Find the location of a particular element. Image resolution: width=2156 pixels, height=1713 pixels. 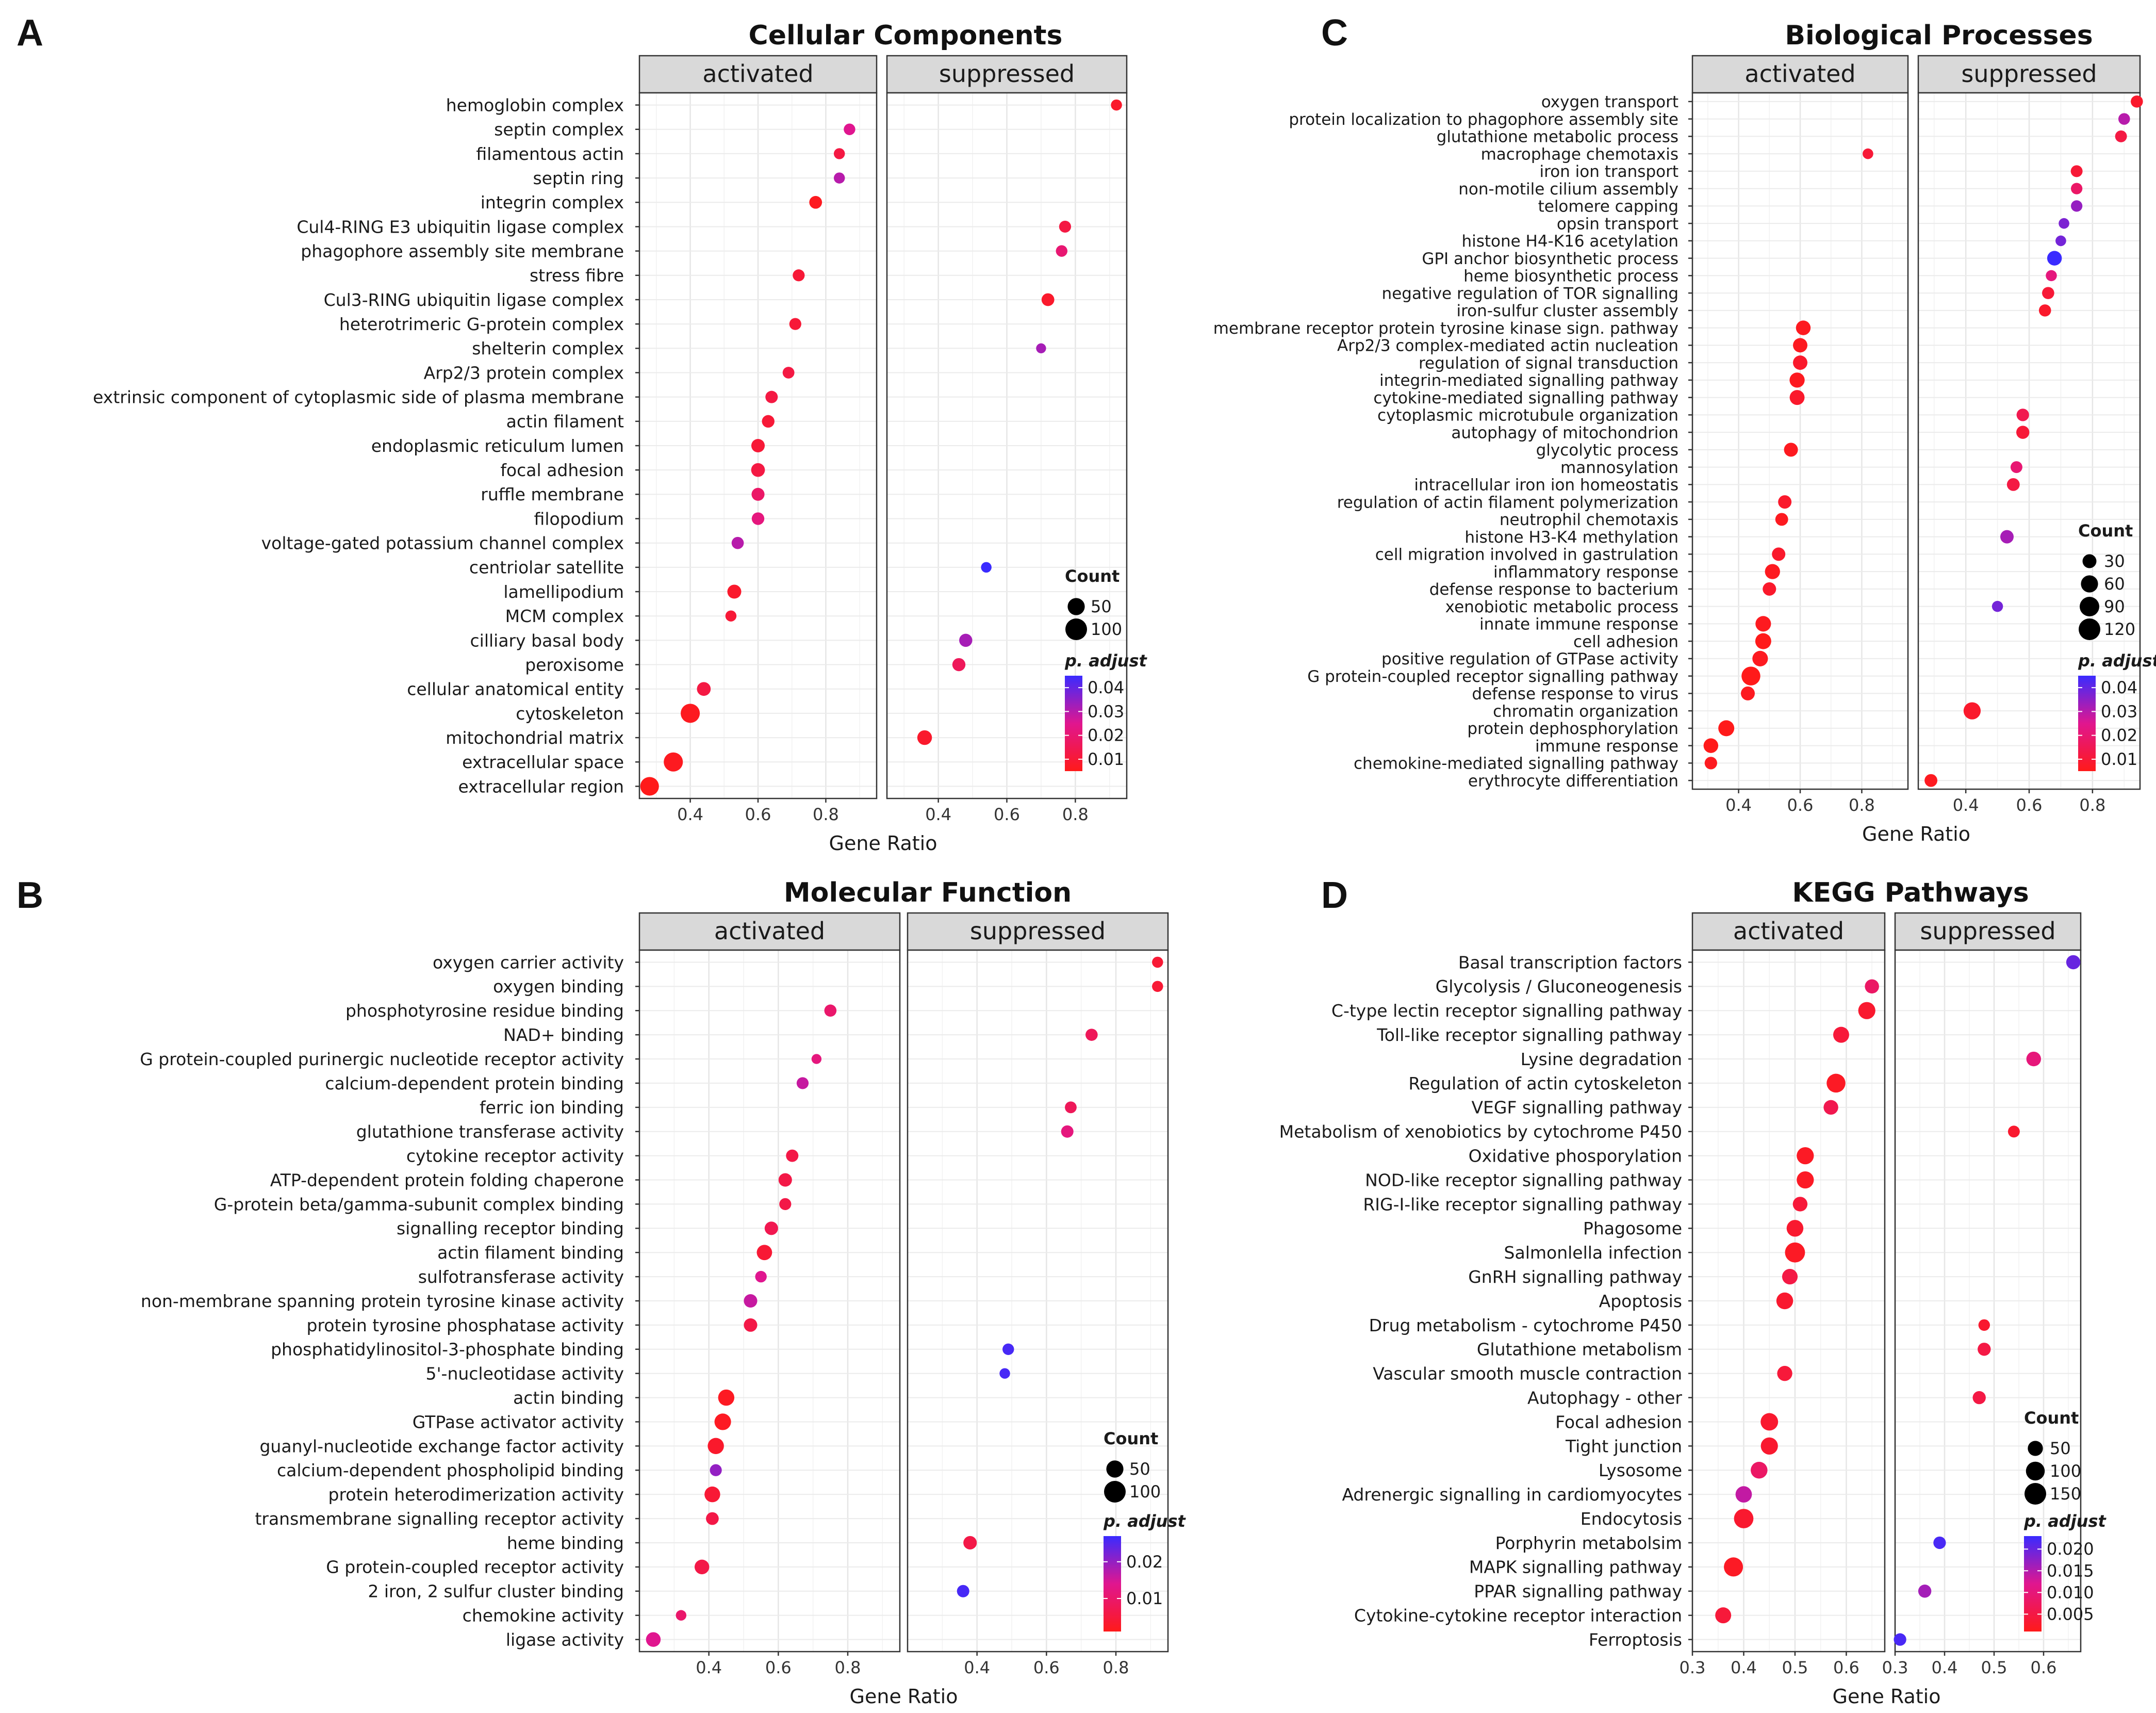

term-label: histone H4-K16 acetylation is located at coordinates (1569, 241).